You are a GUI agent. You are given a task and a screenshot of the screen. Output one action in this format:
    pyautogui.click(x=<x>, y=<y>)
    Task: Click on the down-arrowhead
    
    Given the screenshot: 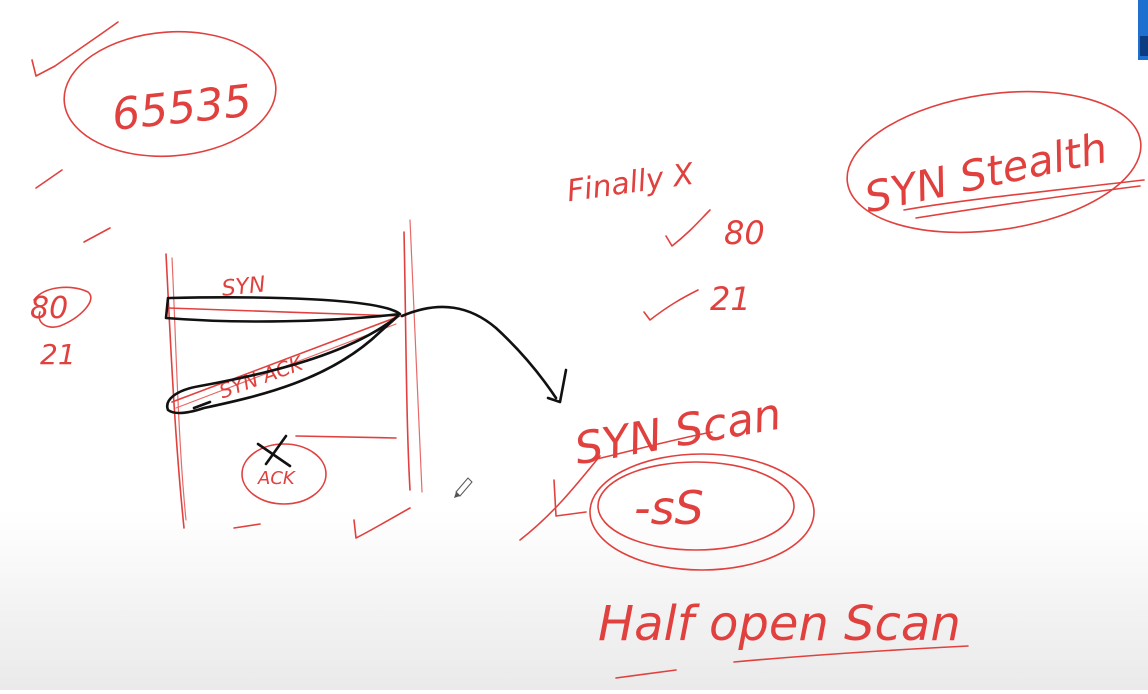 What is the action you would take?
    pyautogui.click(x=570, y=498)
    